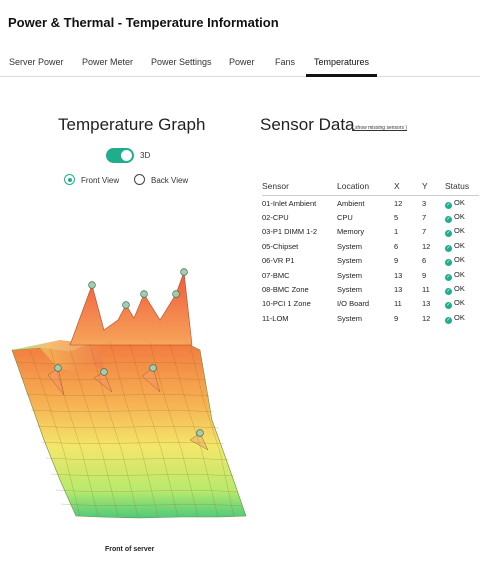 This screenshot has height=567, width=480. What do you see at coordinates (307, 124) in the screenshot?
I see `sensor-data-title: Sensor Data` at bounding box center [307, 124].